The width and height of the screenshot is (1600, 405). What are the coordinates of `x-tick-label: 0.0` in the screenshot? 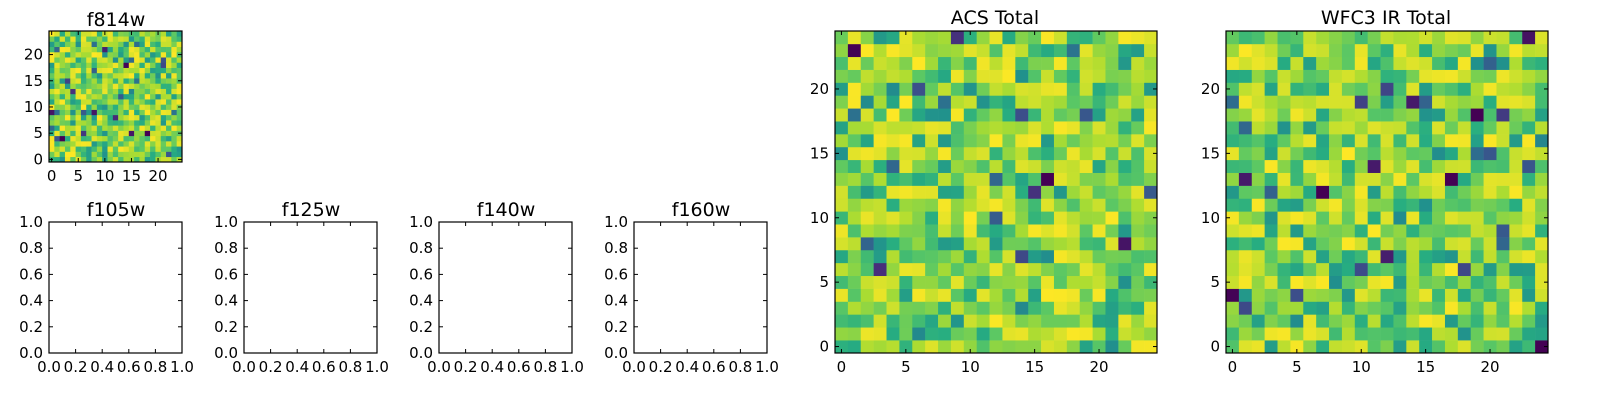 It's located at (439, 367).